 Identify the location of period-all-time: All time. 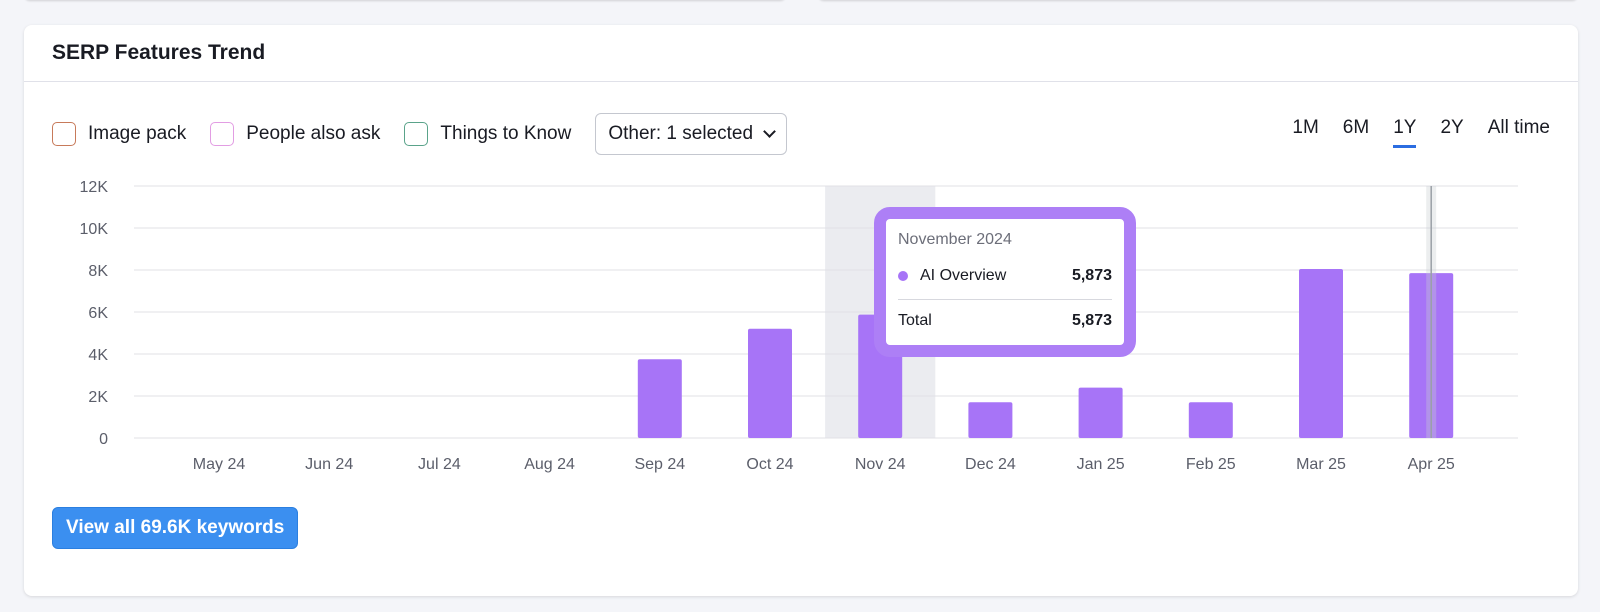
(1518, 127).